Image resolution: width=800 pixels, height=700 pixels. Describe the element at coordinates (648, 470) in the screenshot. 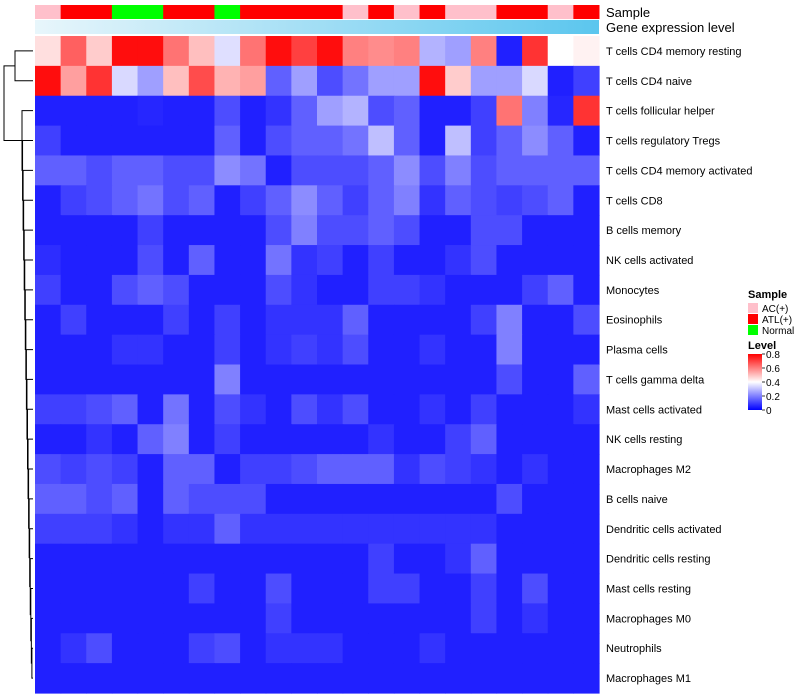

I see `row-label: Macrophages M2` at that location.